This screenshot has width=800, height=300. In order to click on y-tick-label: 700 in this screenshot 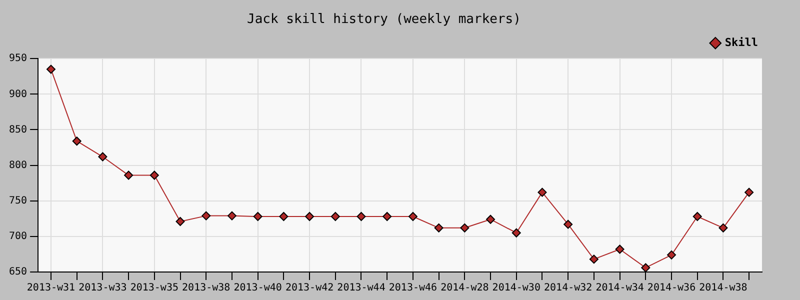, I will do `click(18, 236)`.